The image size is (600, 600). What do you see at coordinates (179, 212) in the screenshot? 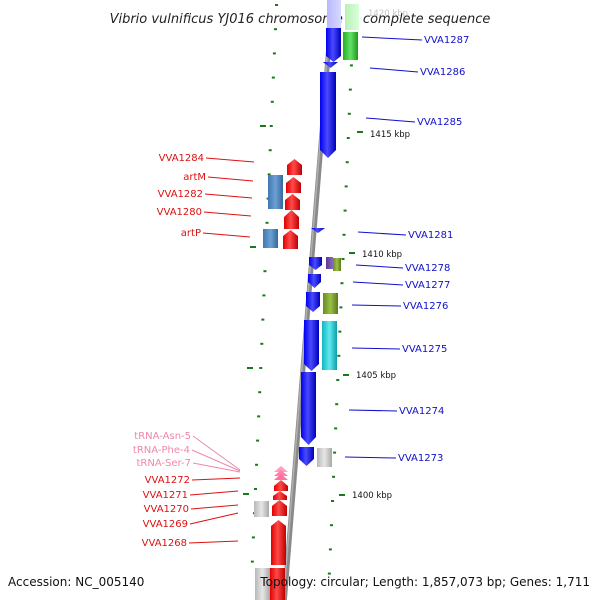
I see `label-VVA1280: VVA1280` at bounding box center [179, 212].